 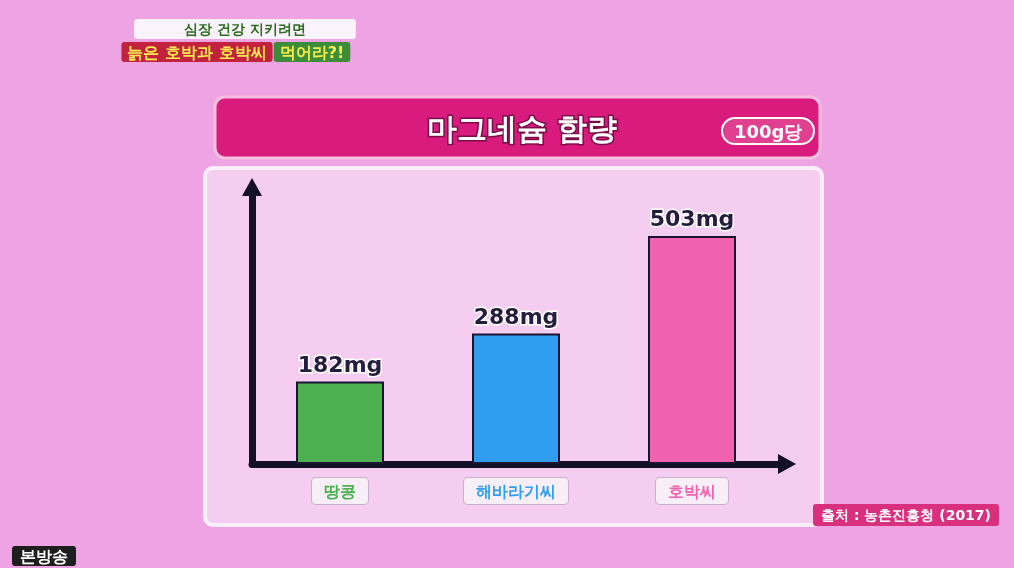 I want to click on chart-subtitle: 100g당, so click(x=768, y=131).